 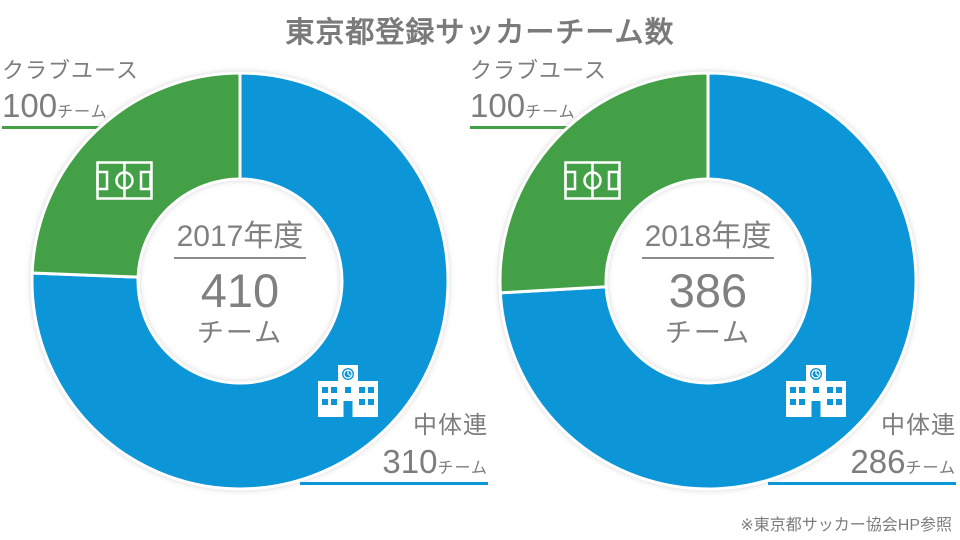 What do you see at coordinates (708, 240) in the screenshot?
I see `fiscal-year-label: 2018年度` at bounding box center [708, 240].